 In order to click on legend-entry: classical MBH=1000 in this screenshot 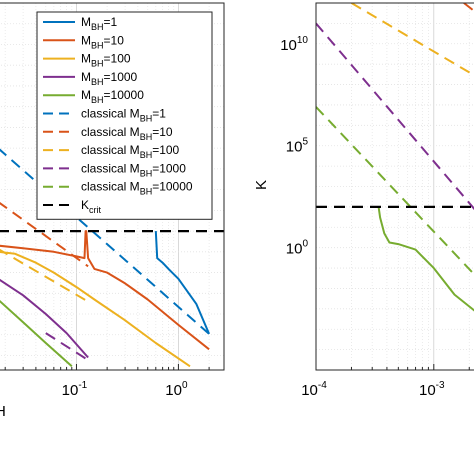, I will do `click(133, 169)`.